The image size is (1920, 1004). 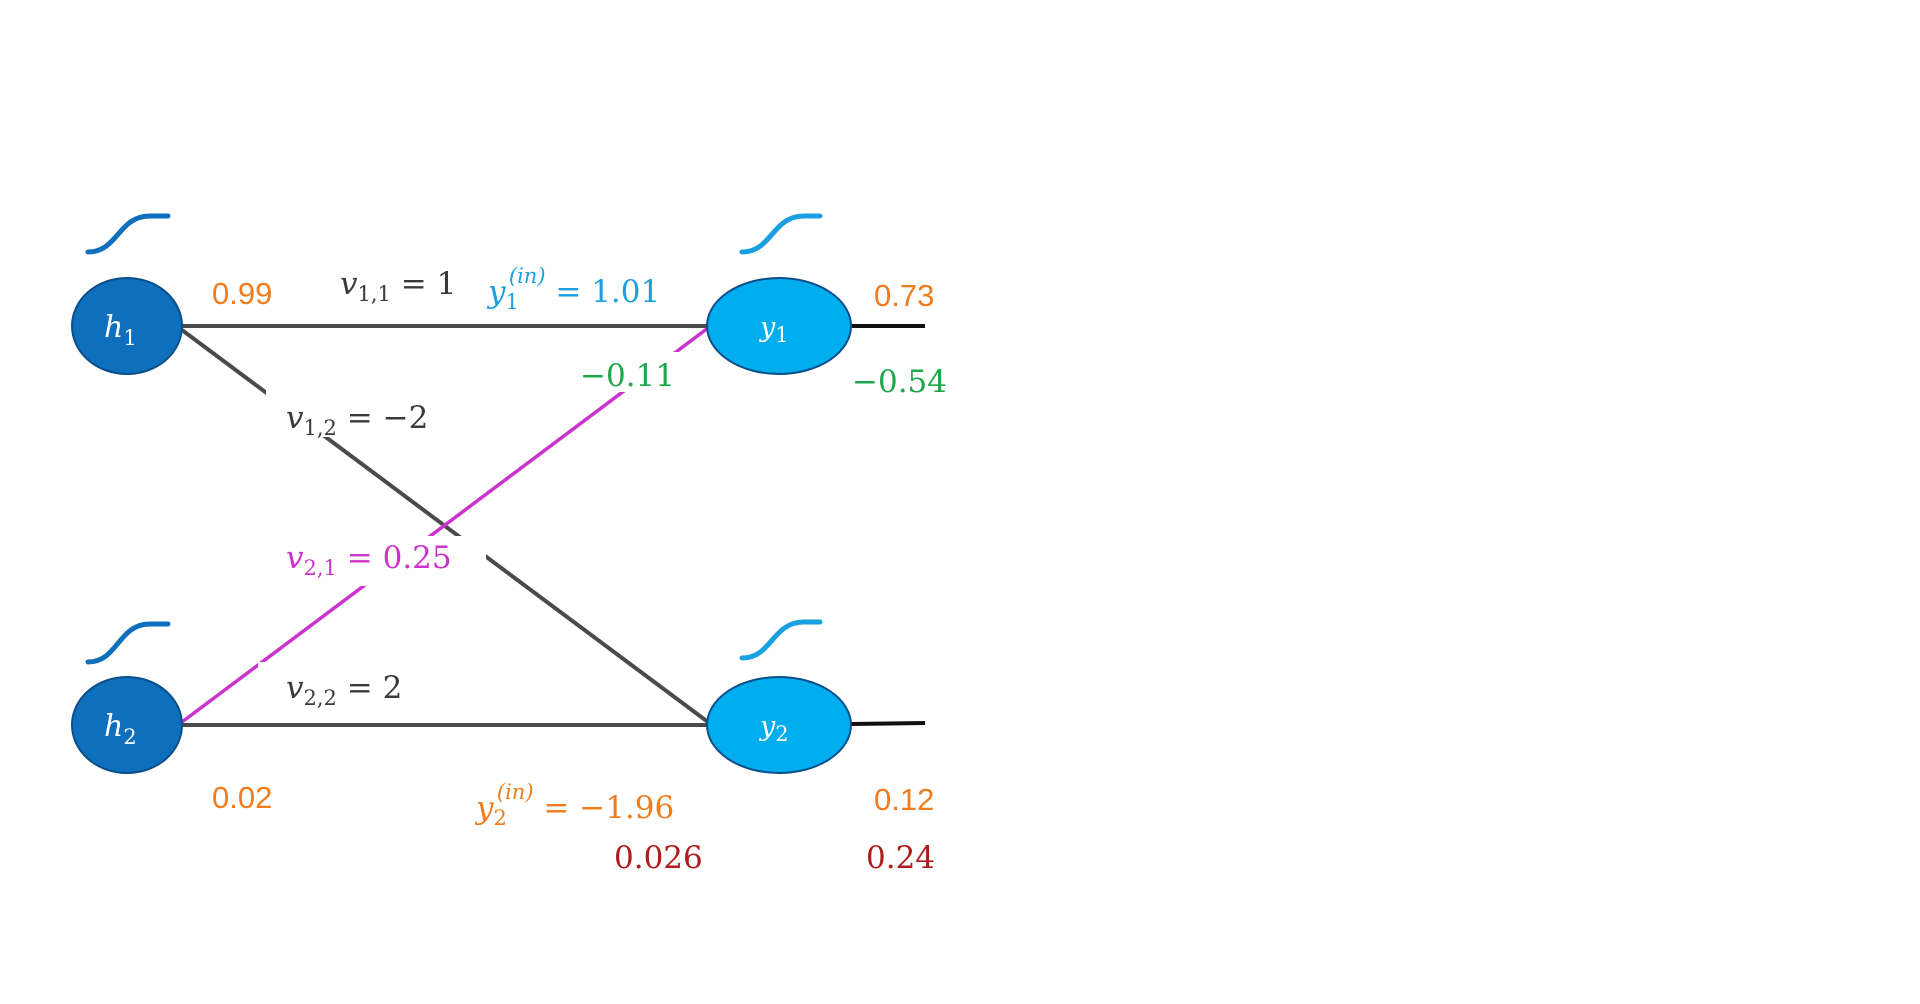 What do you see at coordinates (369, 560) in the screenshot?
I see `weight-v21: v2,1 = 0.25` at bounding box center [369, 560].